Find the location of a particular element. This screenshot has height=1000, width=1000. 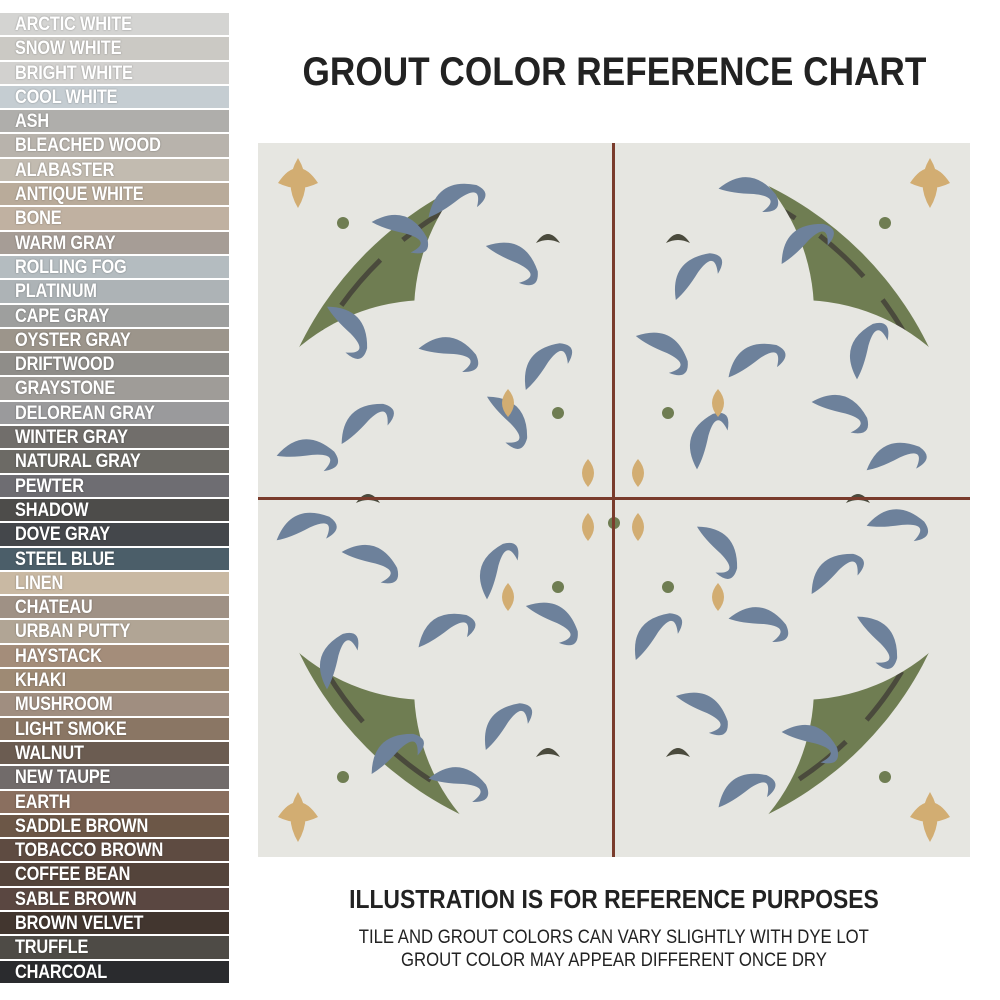

title-text: GROUT COLOR REFERENCE CHART is located at coordinates (614, 72).